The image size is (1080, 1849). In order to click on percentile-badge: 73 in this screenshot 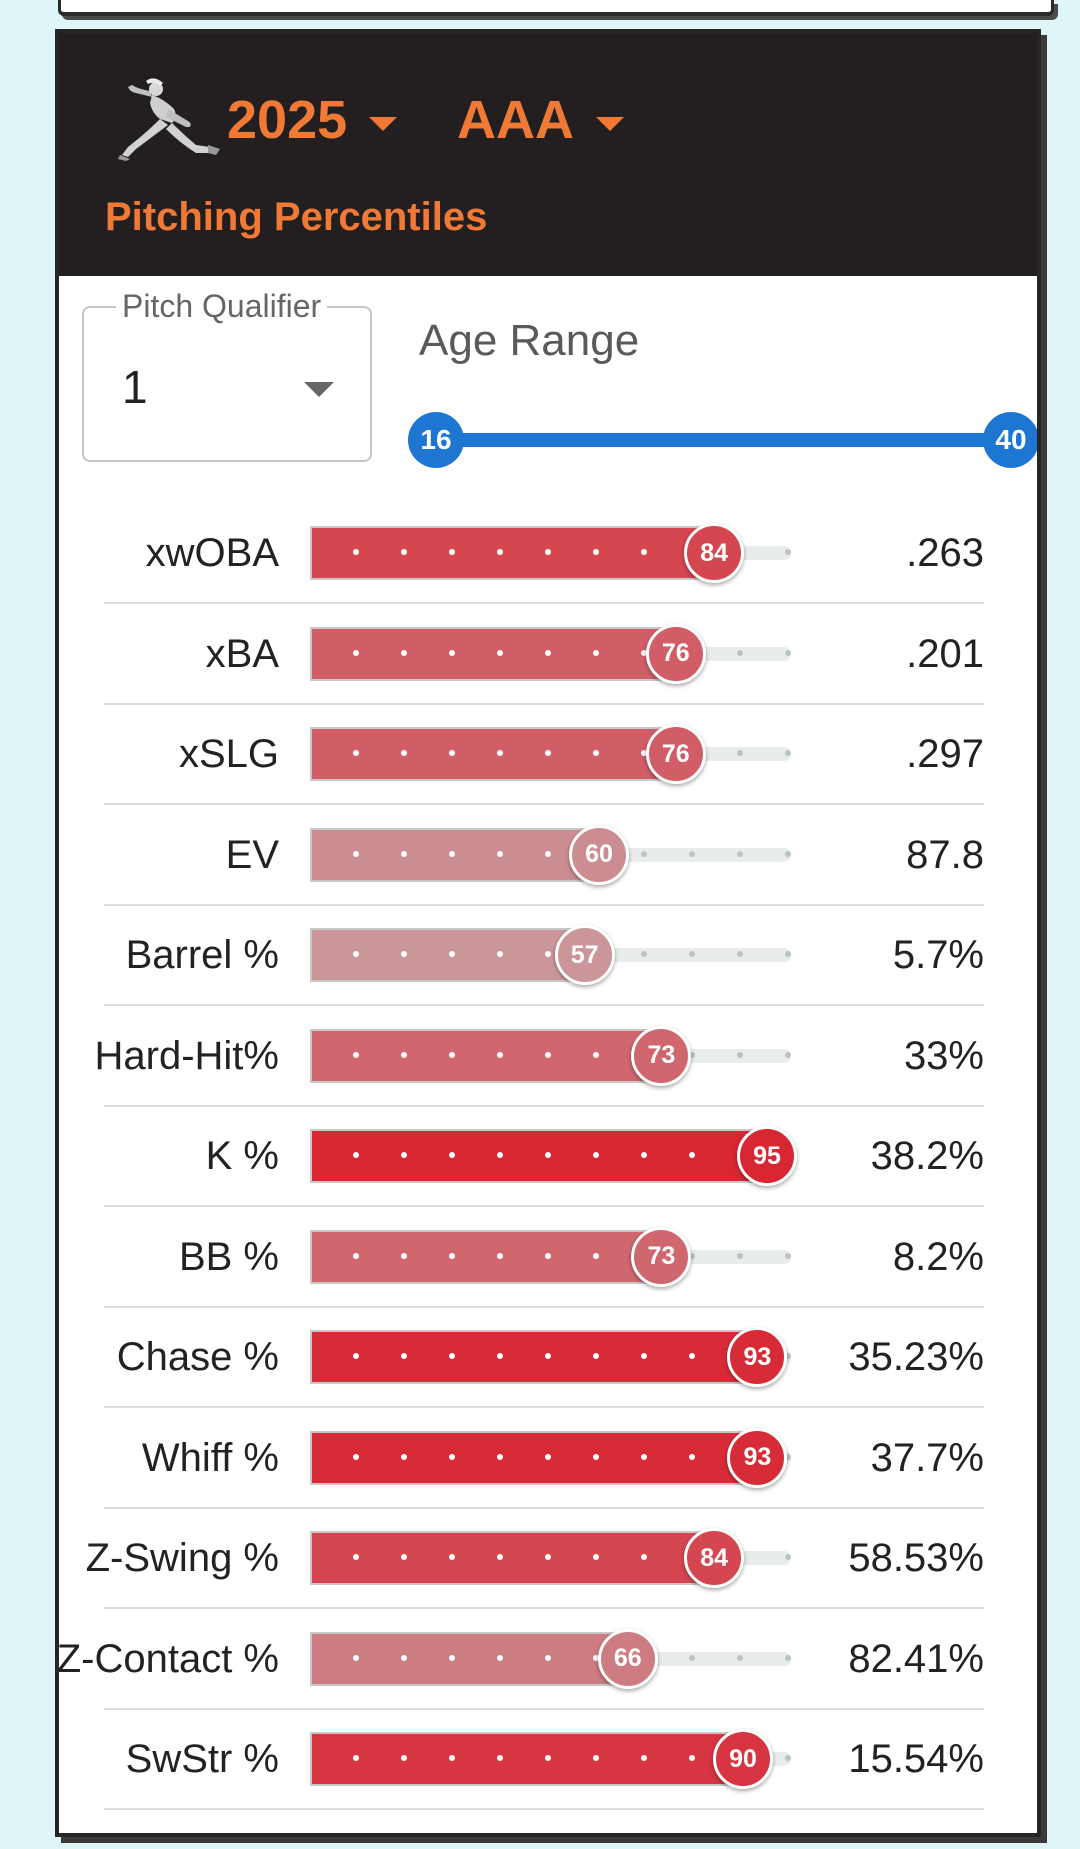, I will do `click(661, 1256)`.